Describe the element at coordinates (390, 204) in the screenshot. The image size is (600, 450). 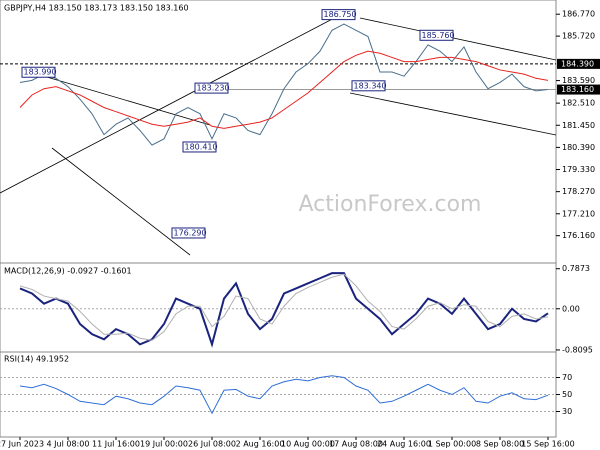
I see `watermark: ActionForex.com` at that location.